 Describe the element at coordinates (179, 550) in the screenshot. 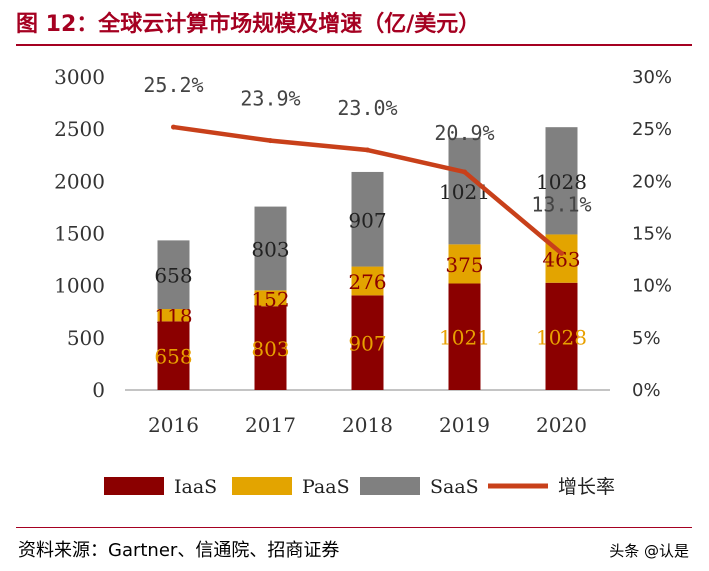

I see `source-note: 资料来源：Gartner、信通院、招商证券` at that location.